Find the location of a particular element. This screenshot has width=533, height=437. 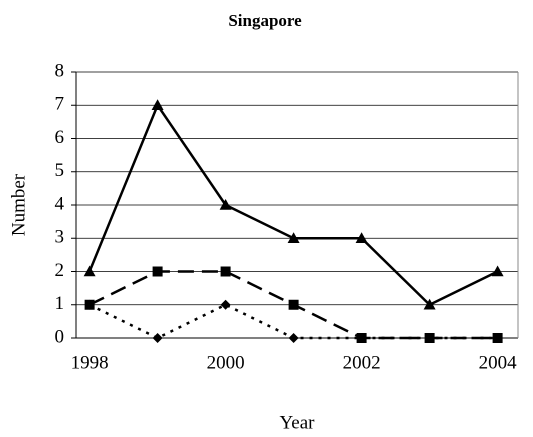

y-tick-label: 5 is located at coordinates (60, 170).